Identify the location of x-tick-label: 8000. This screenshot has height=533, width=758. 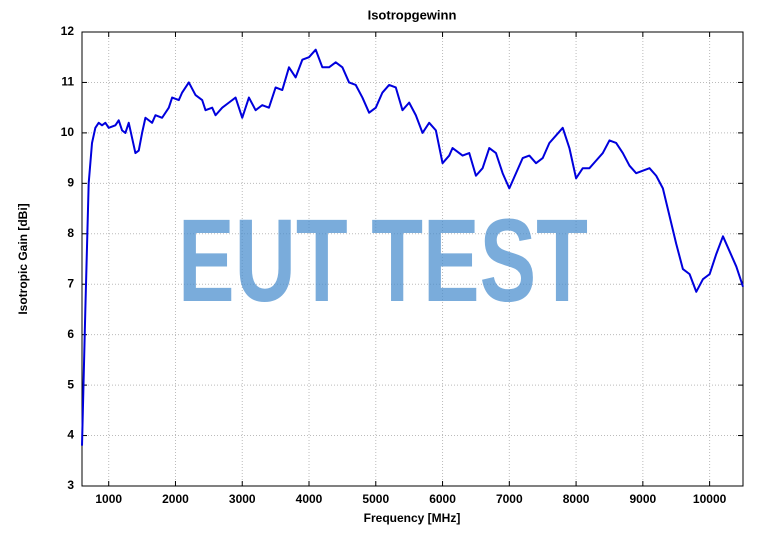
(576, 499).